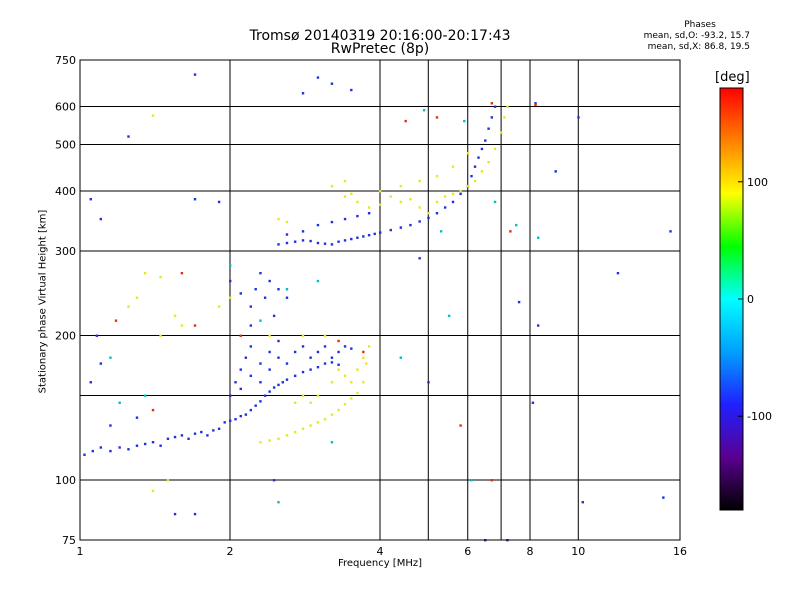  What do you see at coordinates (65, 107) in the screenshot?
I see `y-tick-label: 600` at bounding box center [65, 107].